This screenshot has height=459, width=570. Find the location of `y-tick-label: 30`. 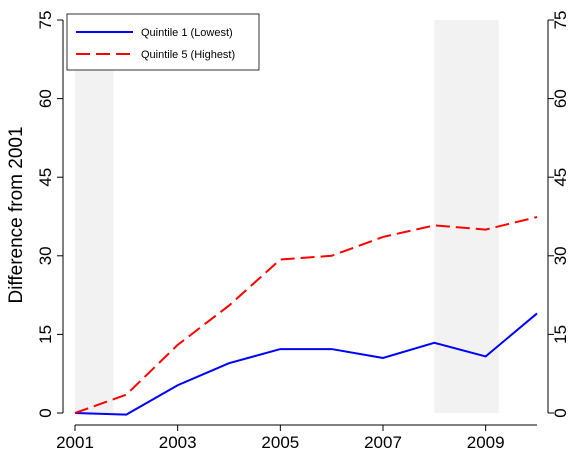

y-tick-label: 30 is located at coordinates (45, 255).